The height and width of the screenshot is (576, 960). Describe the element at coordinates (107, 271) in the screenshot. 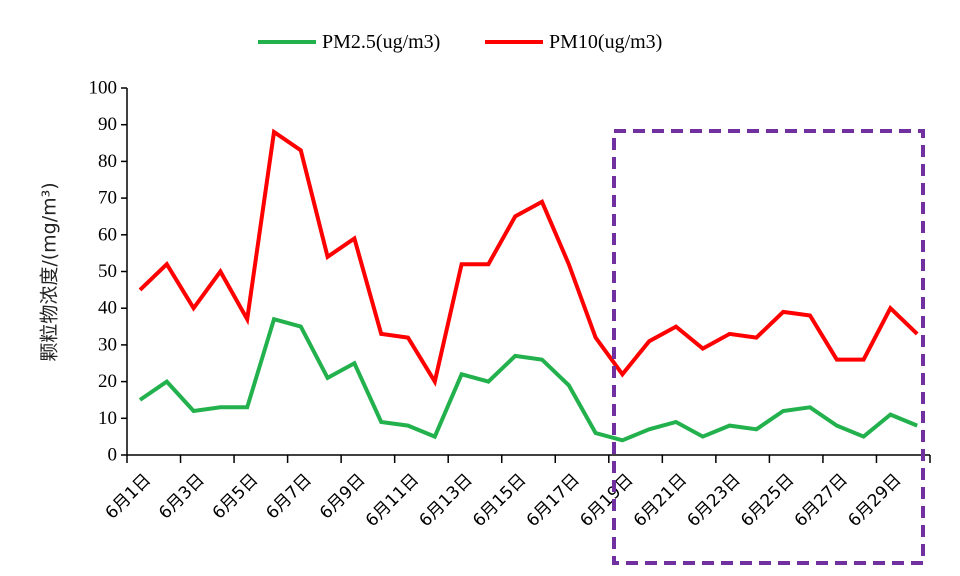

I see `y-tick-label: 50` at that location.